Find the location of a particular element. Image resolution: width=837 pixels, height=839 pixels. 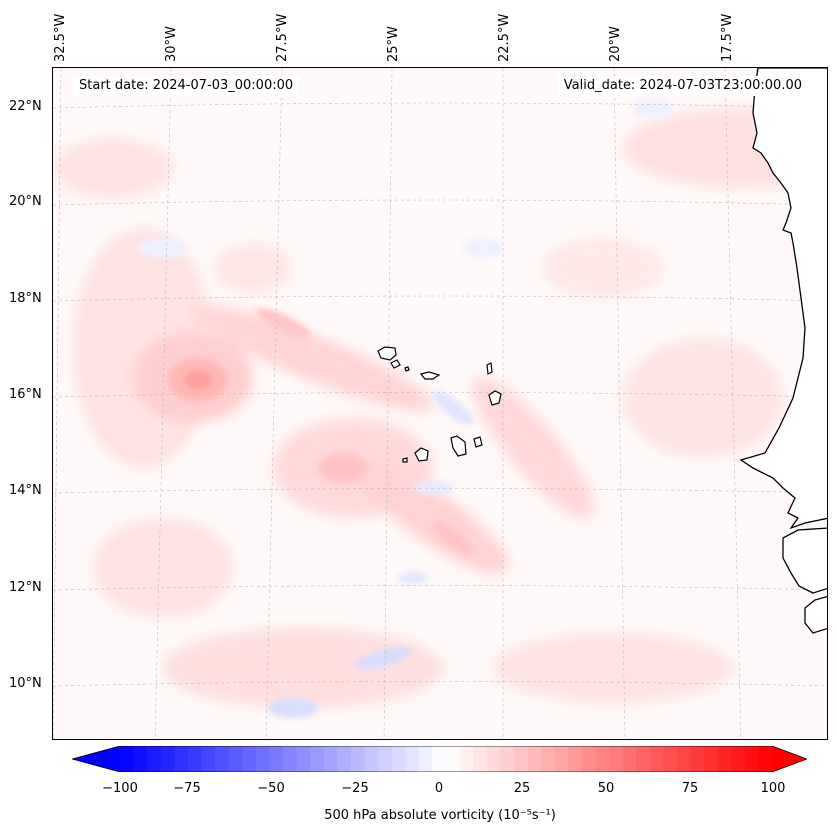

colorbar-cells is located at coordinates (446, 759).